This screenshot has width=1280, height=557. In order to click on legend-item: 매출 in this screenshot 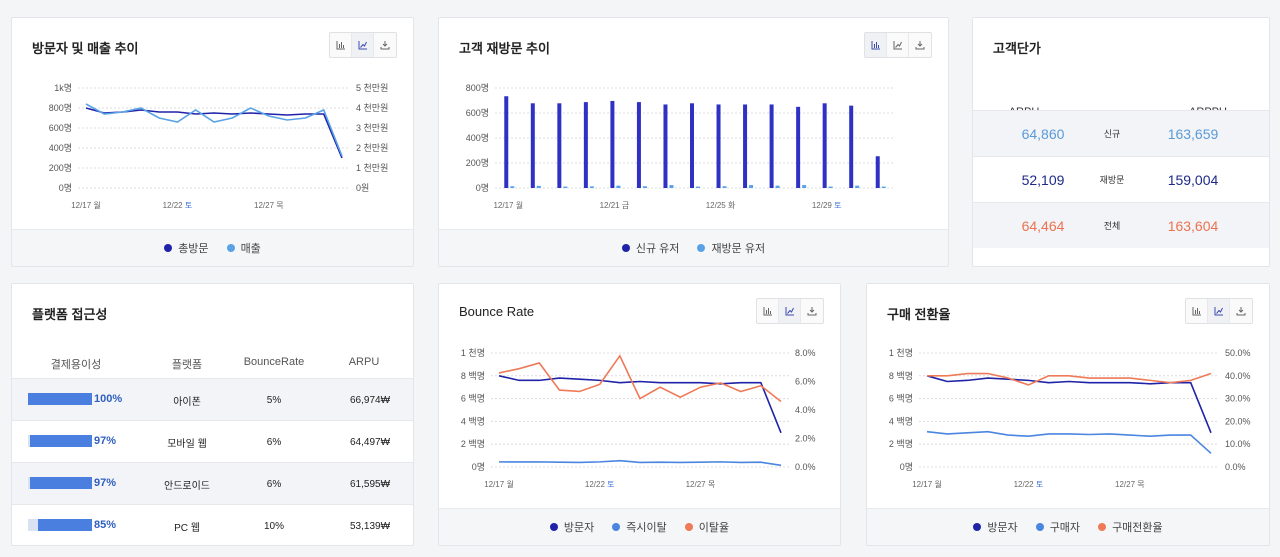, I will do `click(243, 248)`.